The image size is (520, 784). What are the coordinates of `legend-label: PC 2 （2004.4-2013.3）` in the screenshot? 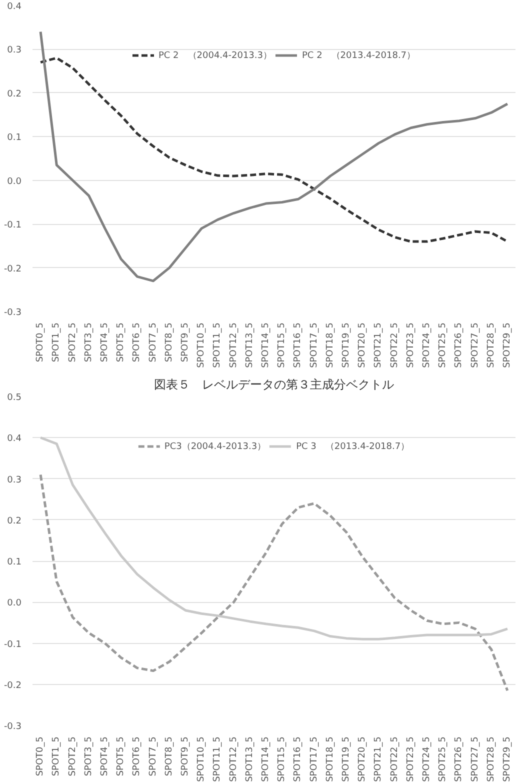 It's located at (215, 56).